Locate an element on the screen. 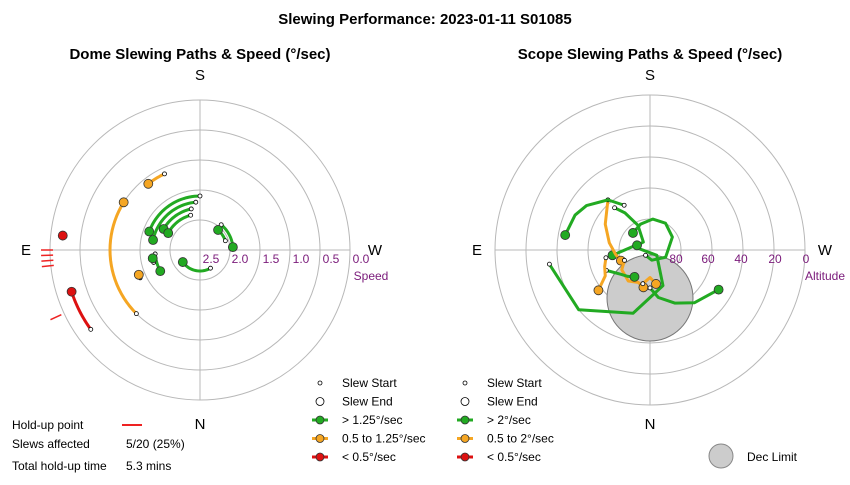 The image size is (850, 485). dome-legend-label: Slew End is located at coordinates (367, 402).